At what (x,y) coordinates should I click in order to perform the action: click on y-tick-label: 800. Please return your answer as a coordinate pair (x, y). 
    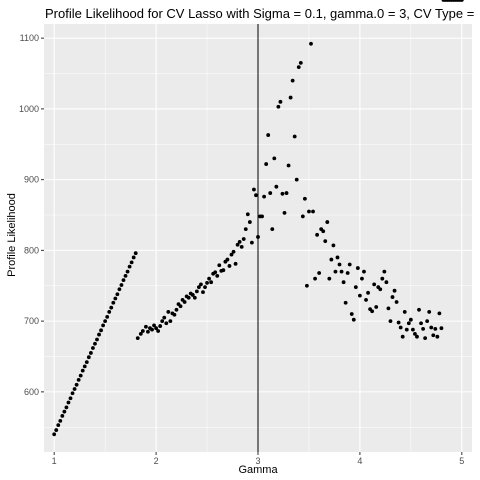
    Looking at the image, I should click on (31, 250).